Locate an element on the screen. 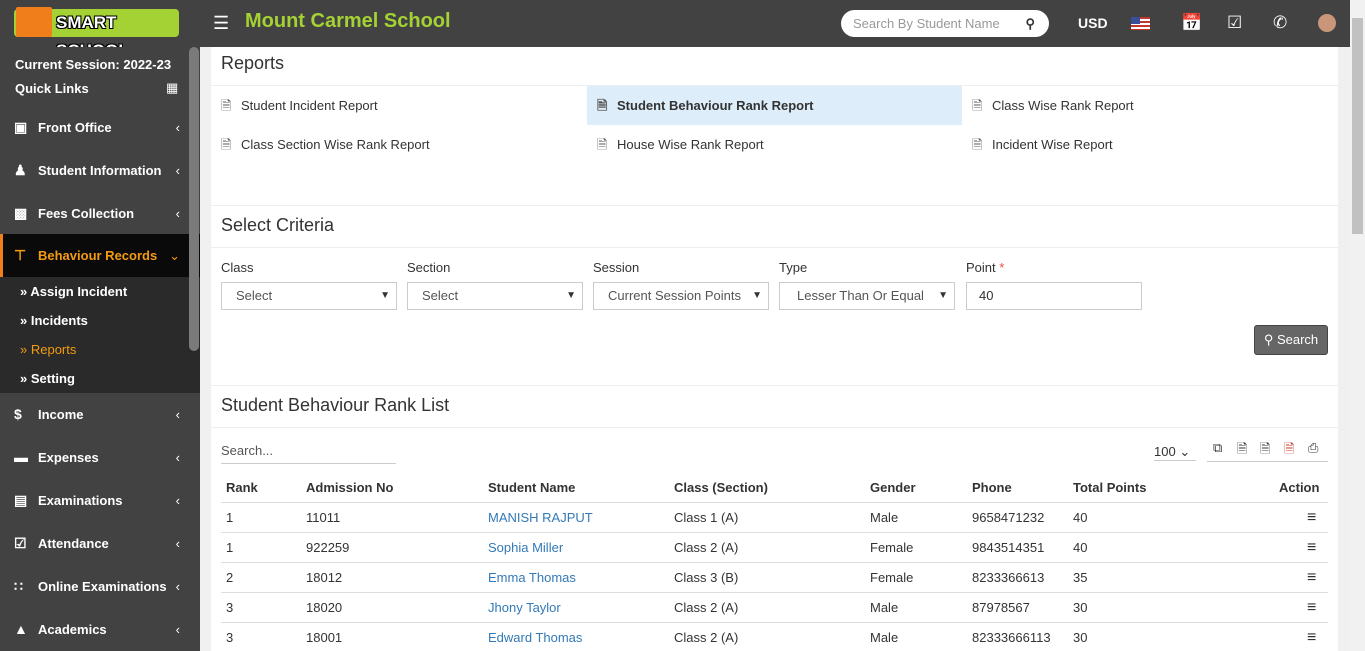  sidebar-item-attendance: ☑ Attendance ‹ is located at coordinates (100, 543).